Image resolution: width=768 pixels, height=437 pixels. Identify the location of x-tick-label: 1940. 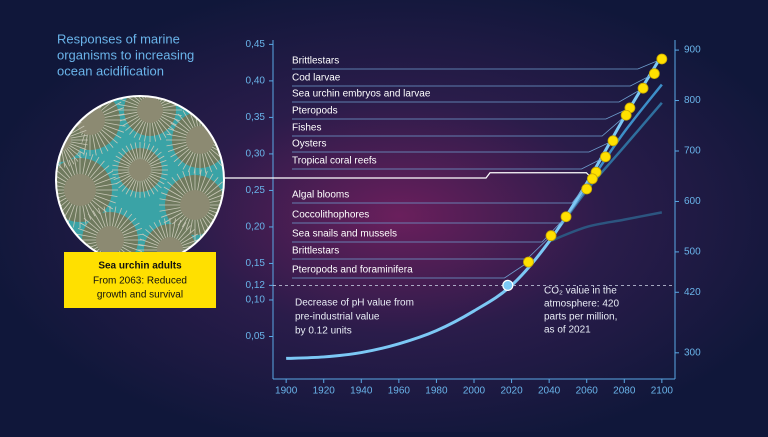
(361, 391).